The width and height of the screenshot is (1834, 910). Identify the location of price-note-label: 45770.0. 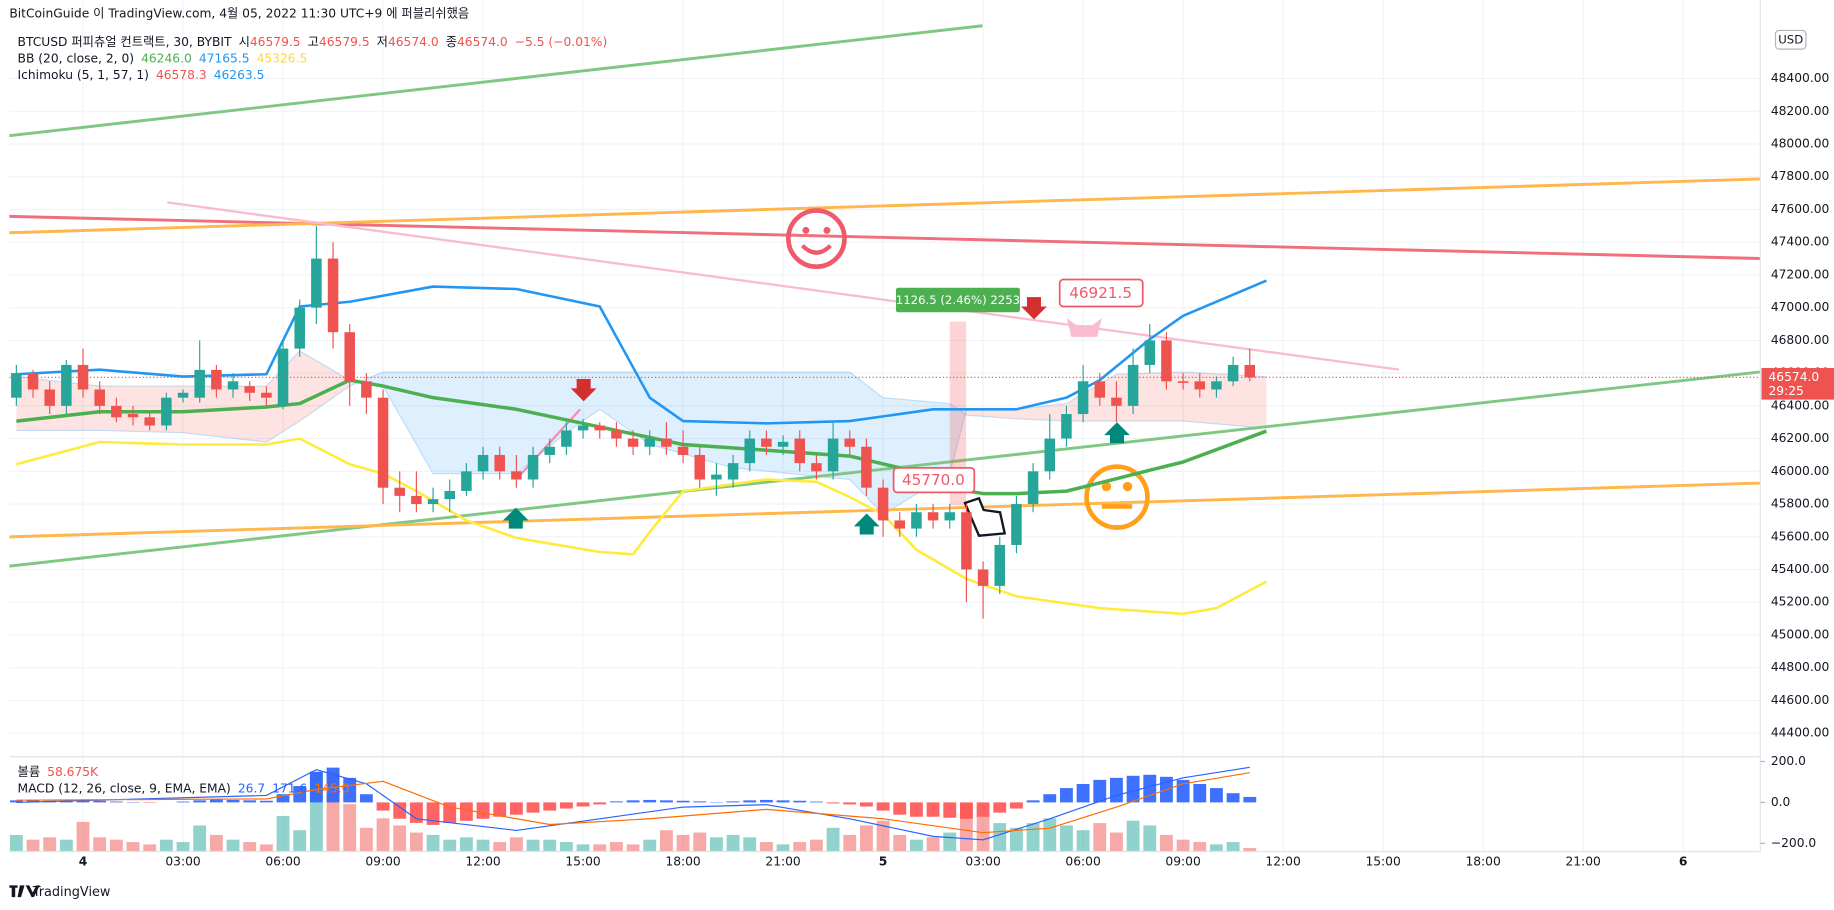
(933, 480).